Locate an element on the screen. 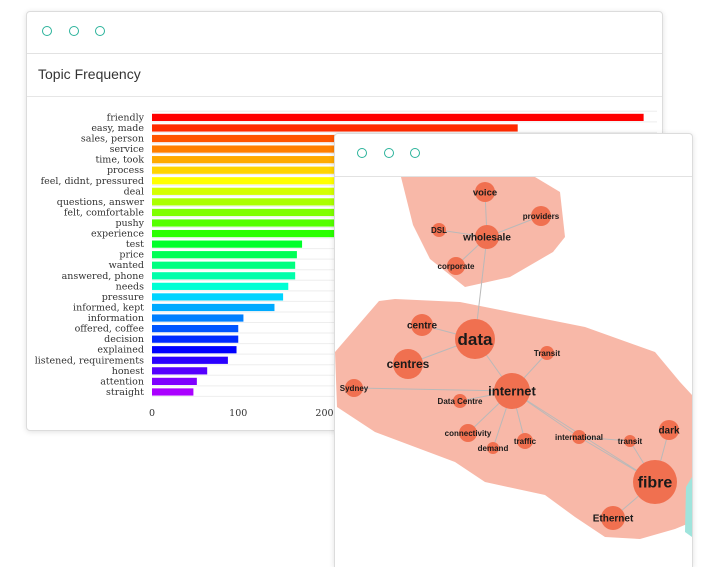 The width and height of the screenshot is (715, 567). node-label: internet is located at coordinates (512, 391).